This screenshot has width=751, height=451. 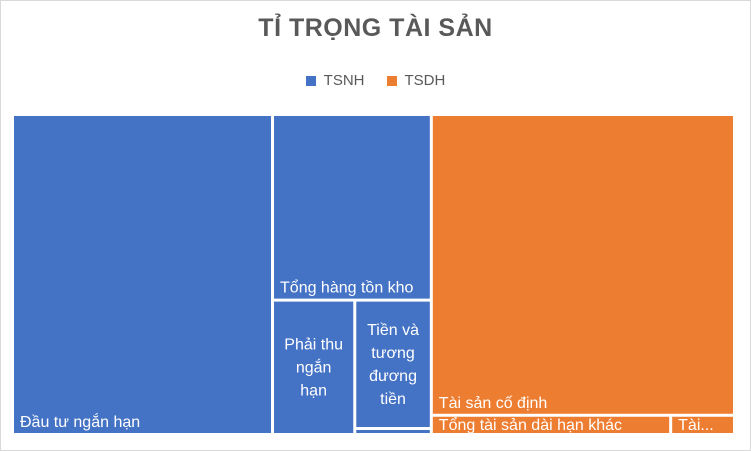 I want to click on chart-legend: TSNH TSDH, so click(x=375, y=80).